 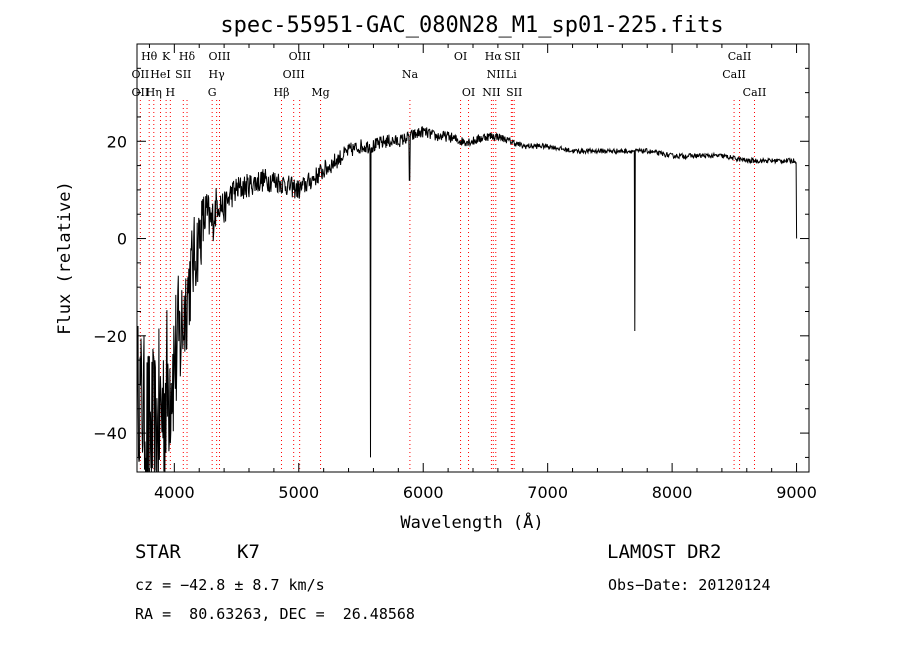 What do you see at coordinates (547, 492) in the screenshot?
I see `x-tick-label: 7000` at bounding box center [547, 492].